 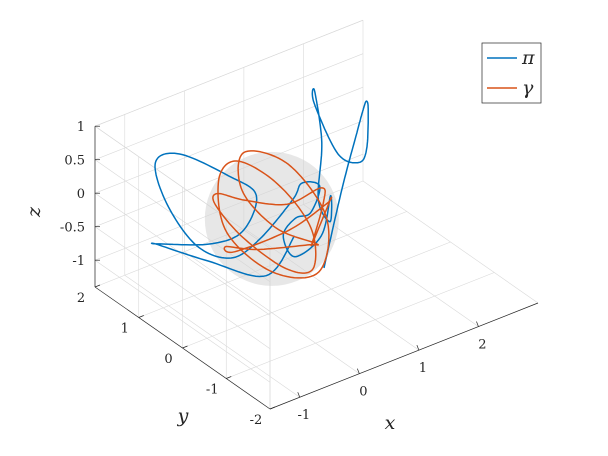 What do you see at coordinates (74, 161) in the screenshot?
I see `z-tick-label: 0.5` at bounding box center [74, 161].